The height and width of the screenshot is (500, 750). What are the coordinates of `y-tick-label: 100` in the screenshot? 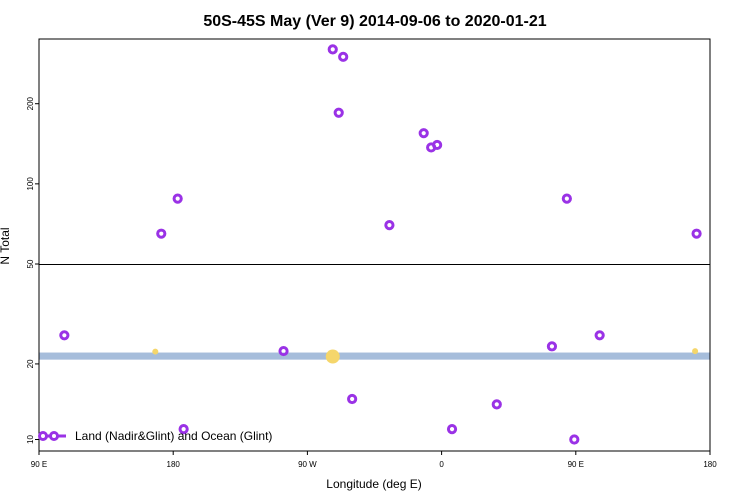 It's located at (30, 184).